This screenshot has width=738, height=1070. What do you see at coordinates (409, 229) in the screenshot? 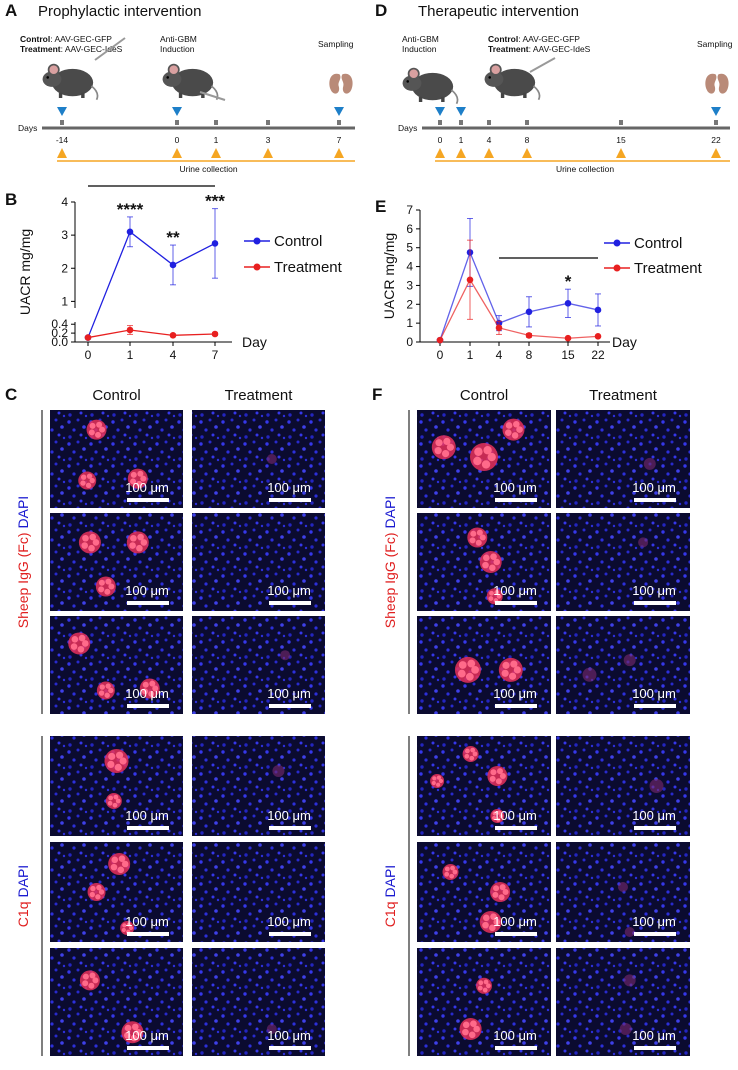
I see `y-tick-label: 6` at bounding box center [409, 229].